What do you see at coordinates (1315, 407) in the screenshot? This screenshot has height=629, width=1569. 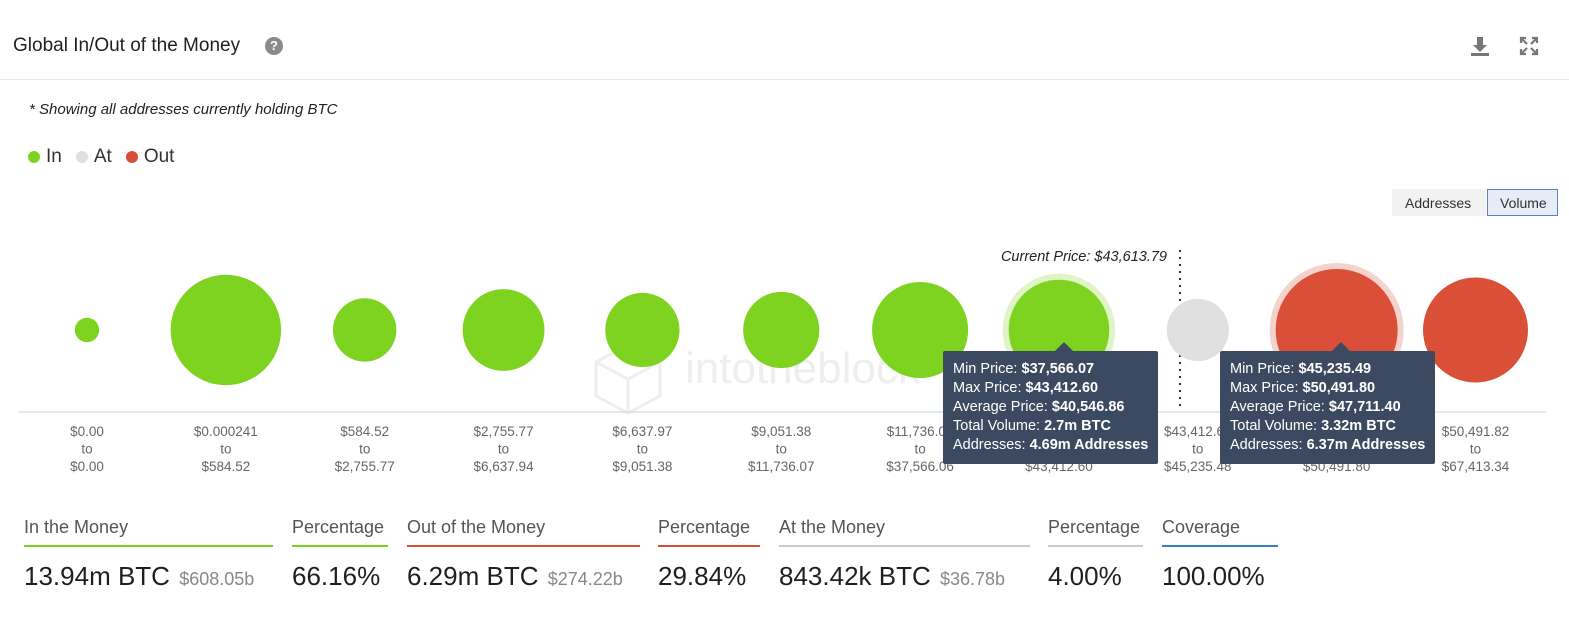 I see `tooltip-row: Average Price: $47,711.40` at bounding box center [1315, 407].